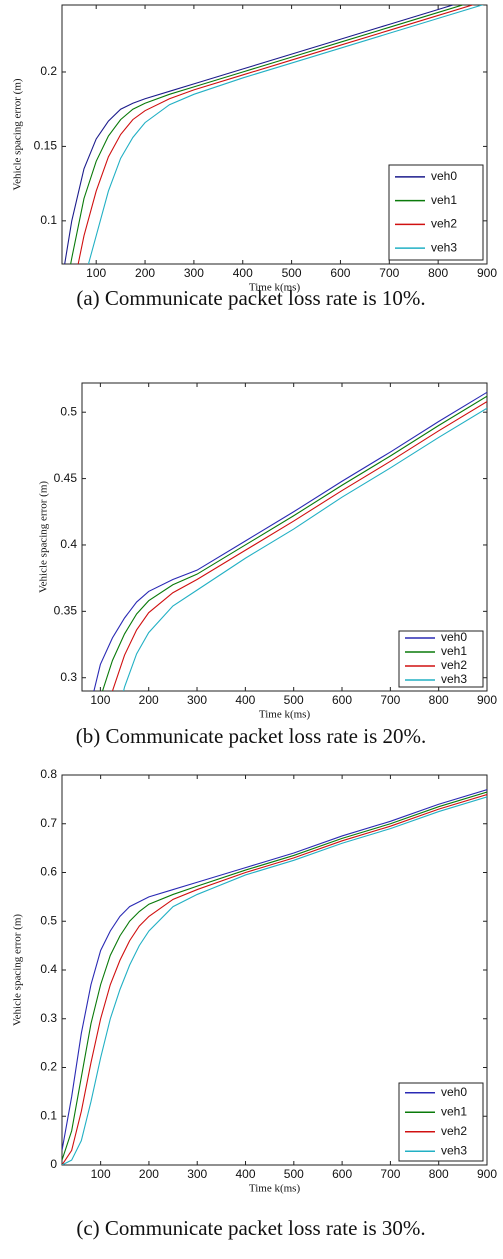  Describe the element at coordinates (251, 736) in the screenshot. I see `caption: (b) Communicate packet loss rate is 20%.` at that location.